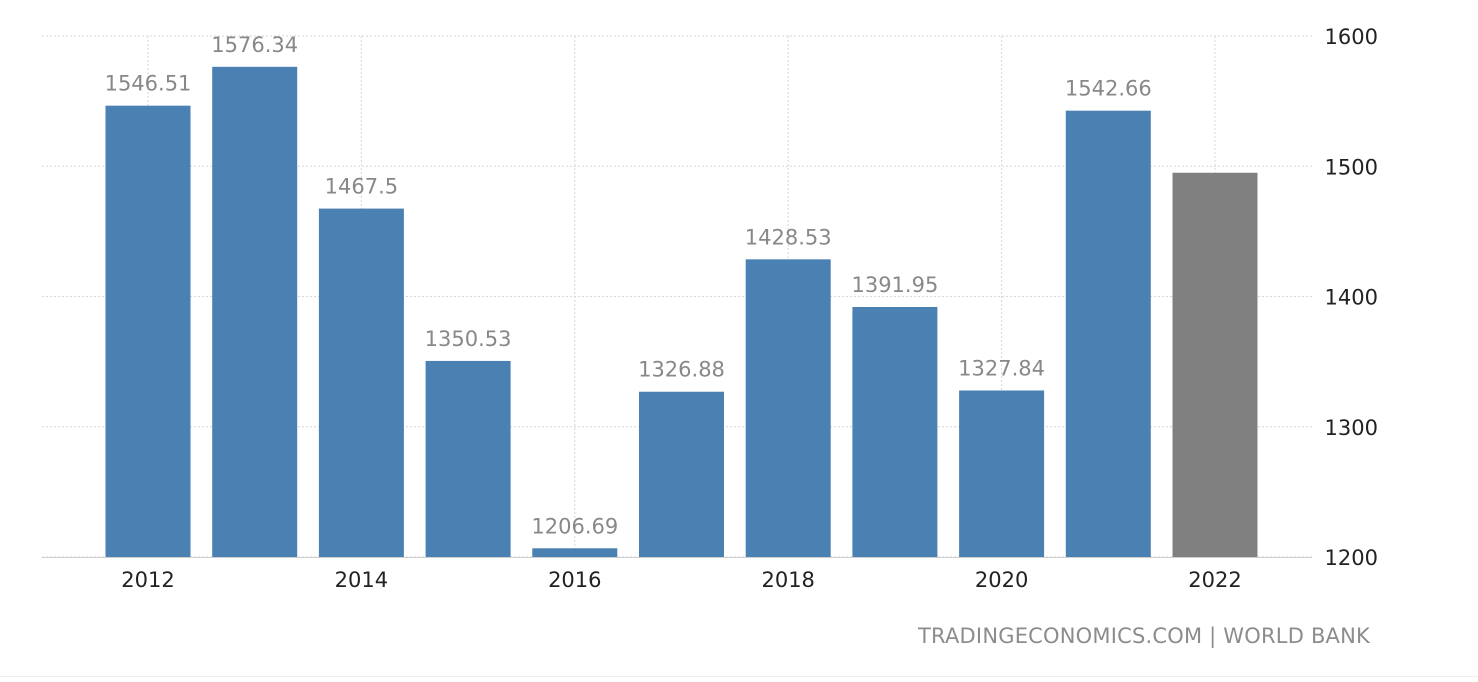 The width and height of the screenshot is (1478, 682). I want to click on bar-2017, so click(681, 474).